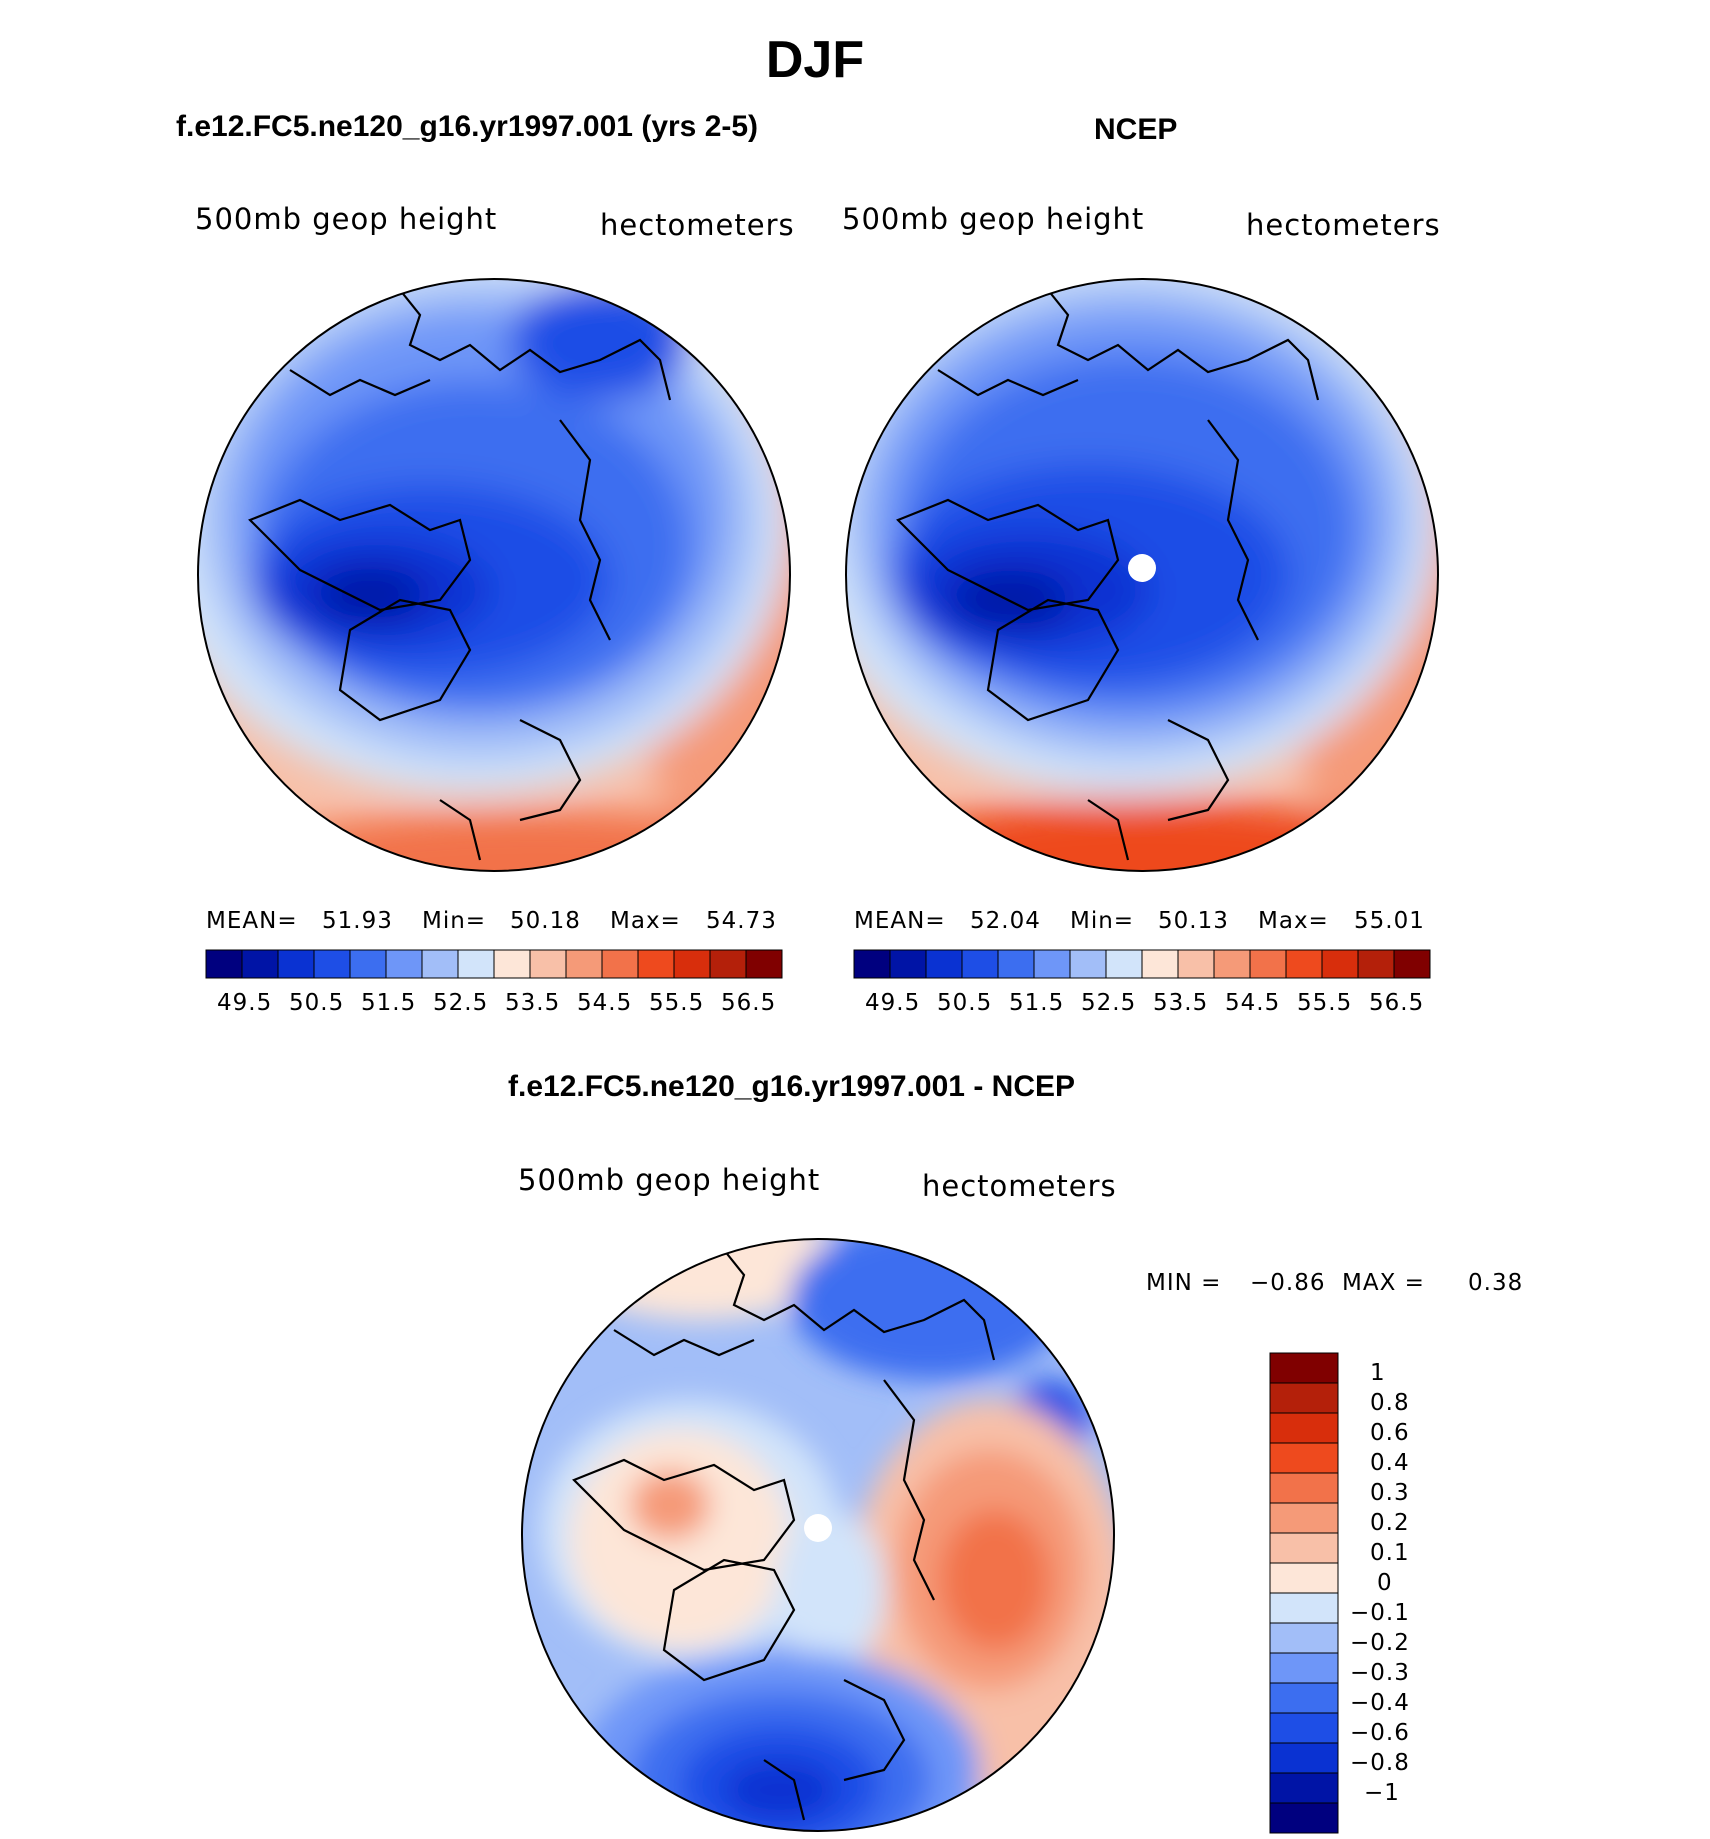  I want to click on diff-panel-title: f.e12.FC5.ne120_g16.yr1997.001 - NCEP, so click(791, 1086).